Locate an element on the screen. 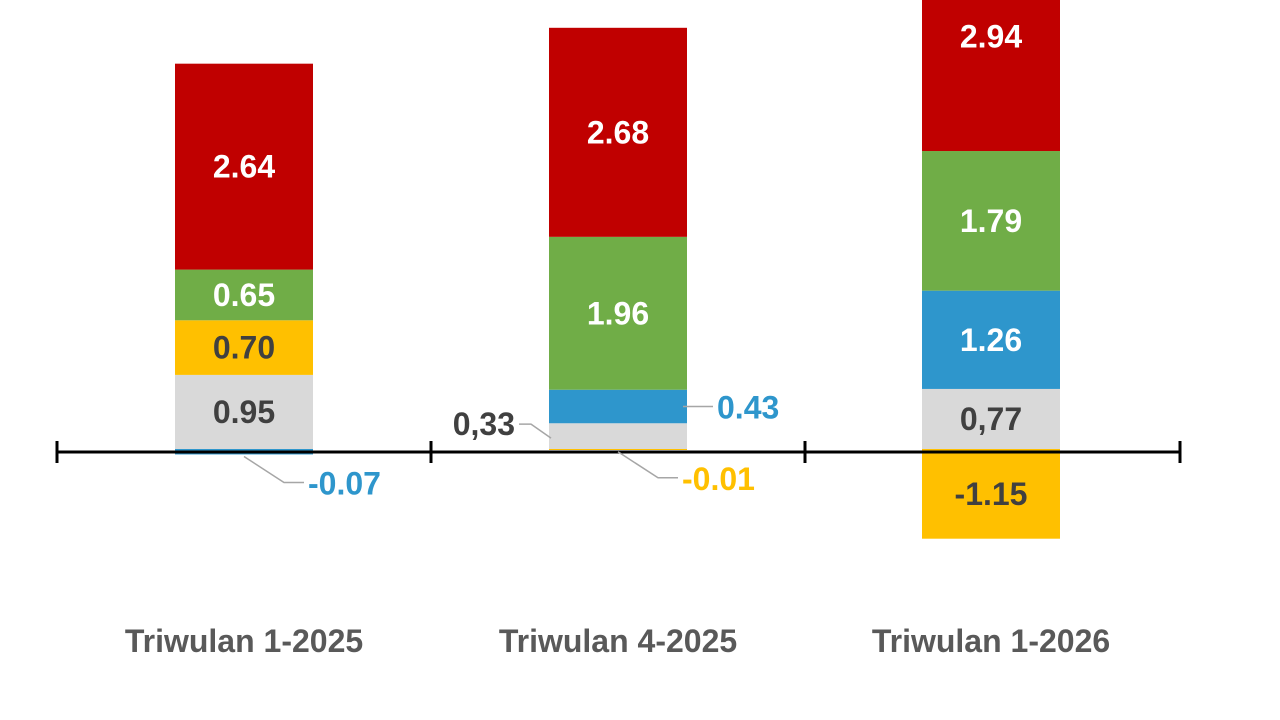  data-label-triwulan-1-2025-s4: 0.95 is located at coordinates (244, 412).